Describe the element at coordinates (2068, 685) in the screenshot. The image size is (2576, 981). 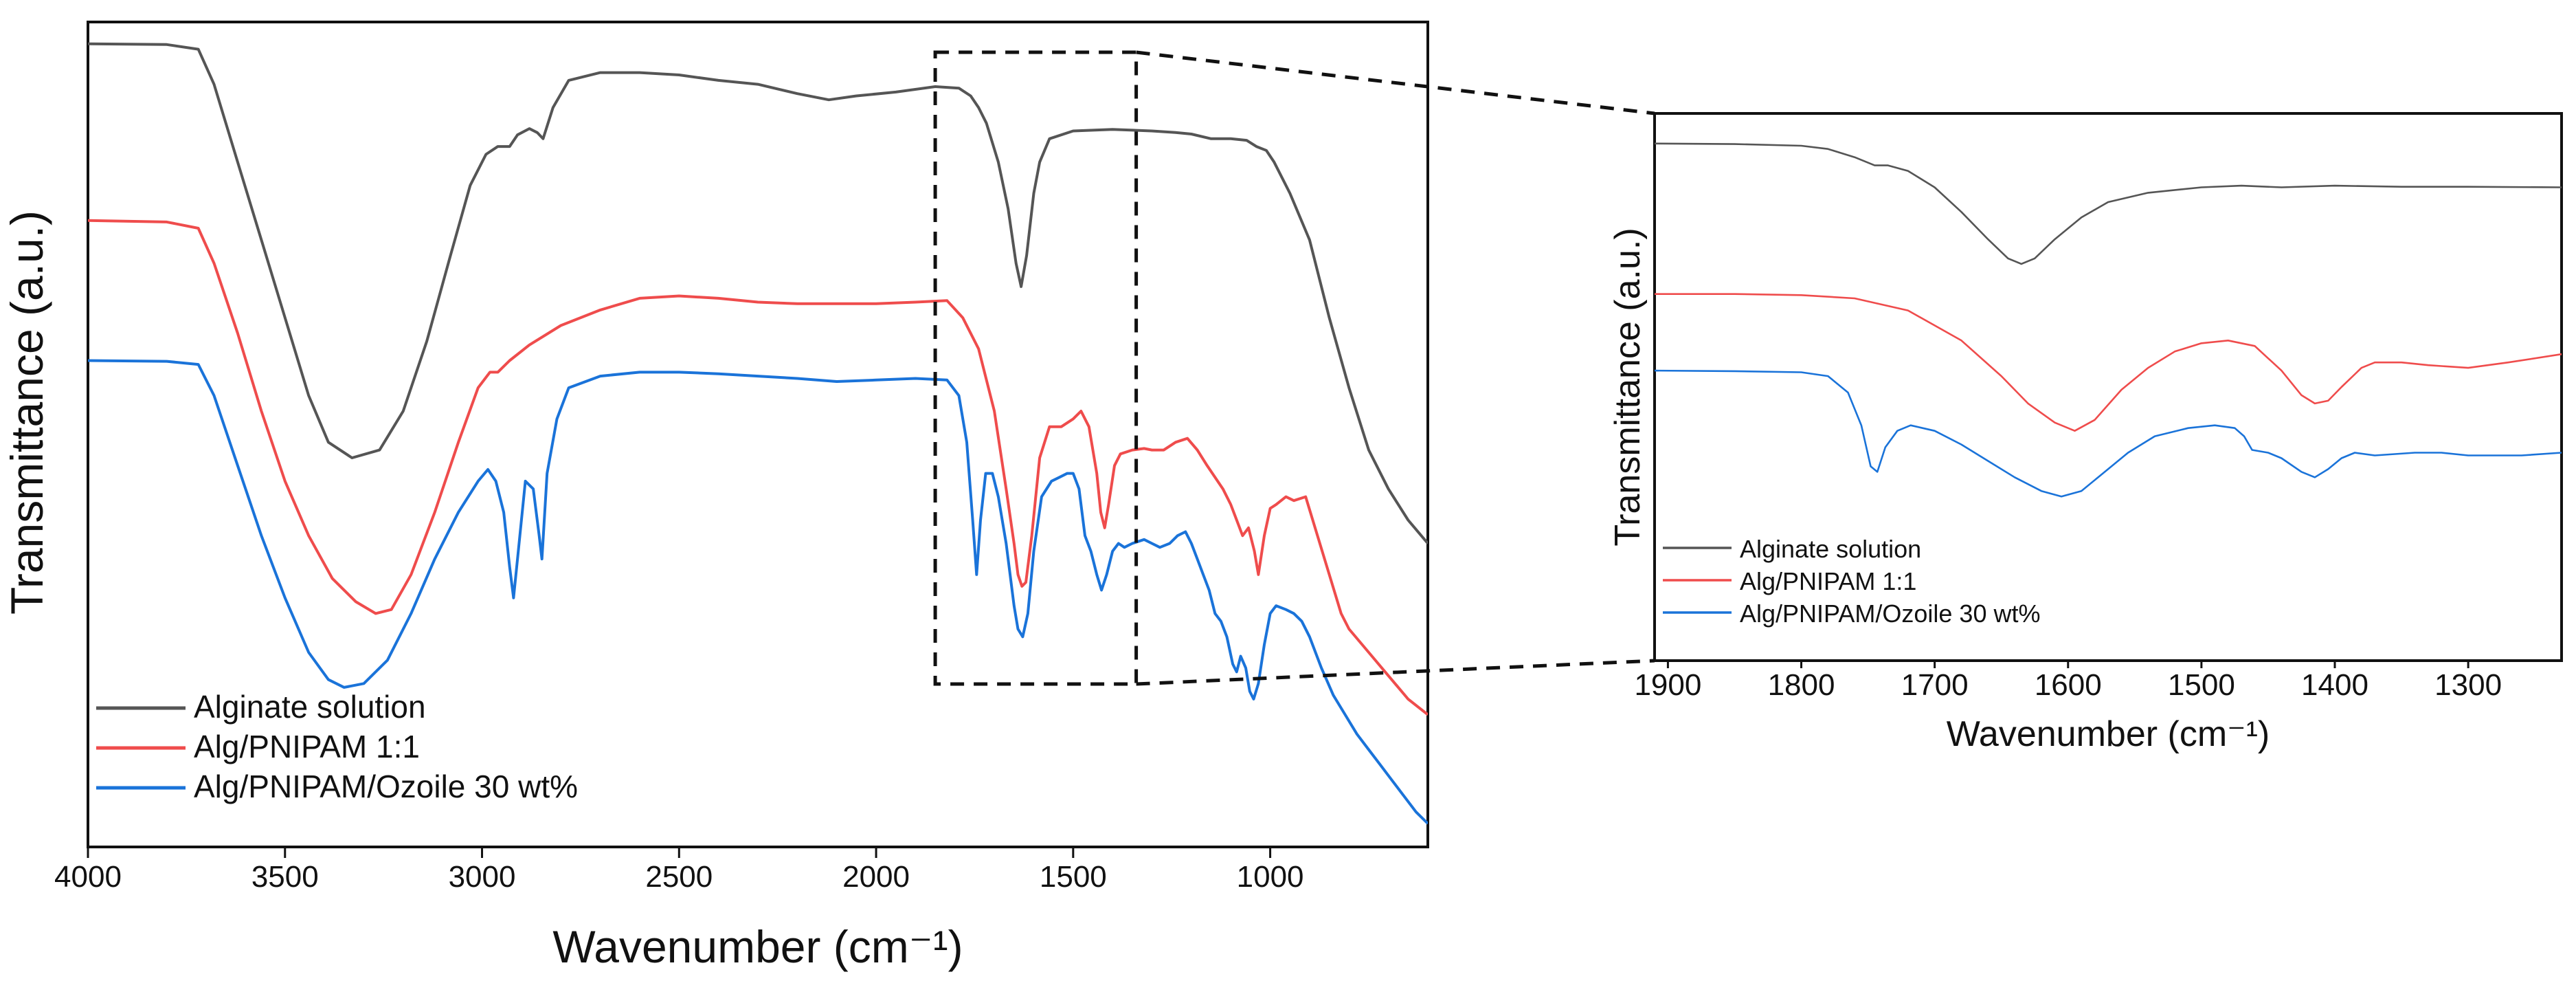
I see `inset-x-tick-label-1600: 1600` at that location.